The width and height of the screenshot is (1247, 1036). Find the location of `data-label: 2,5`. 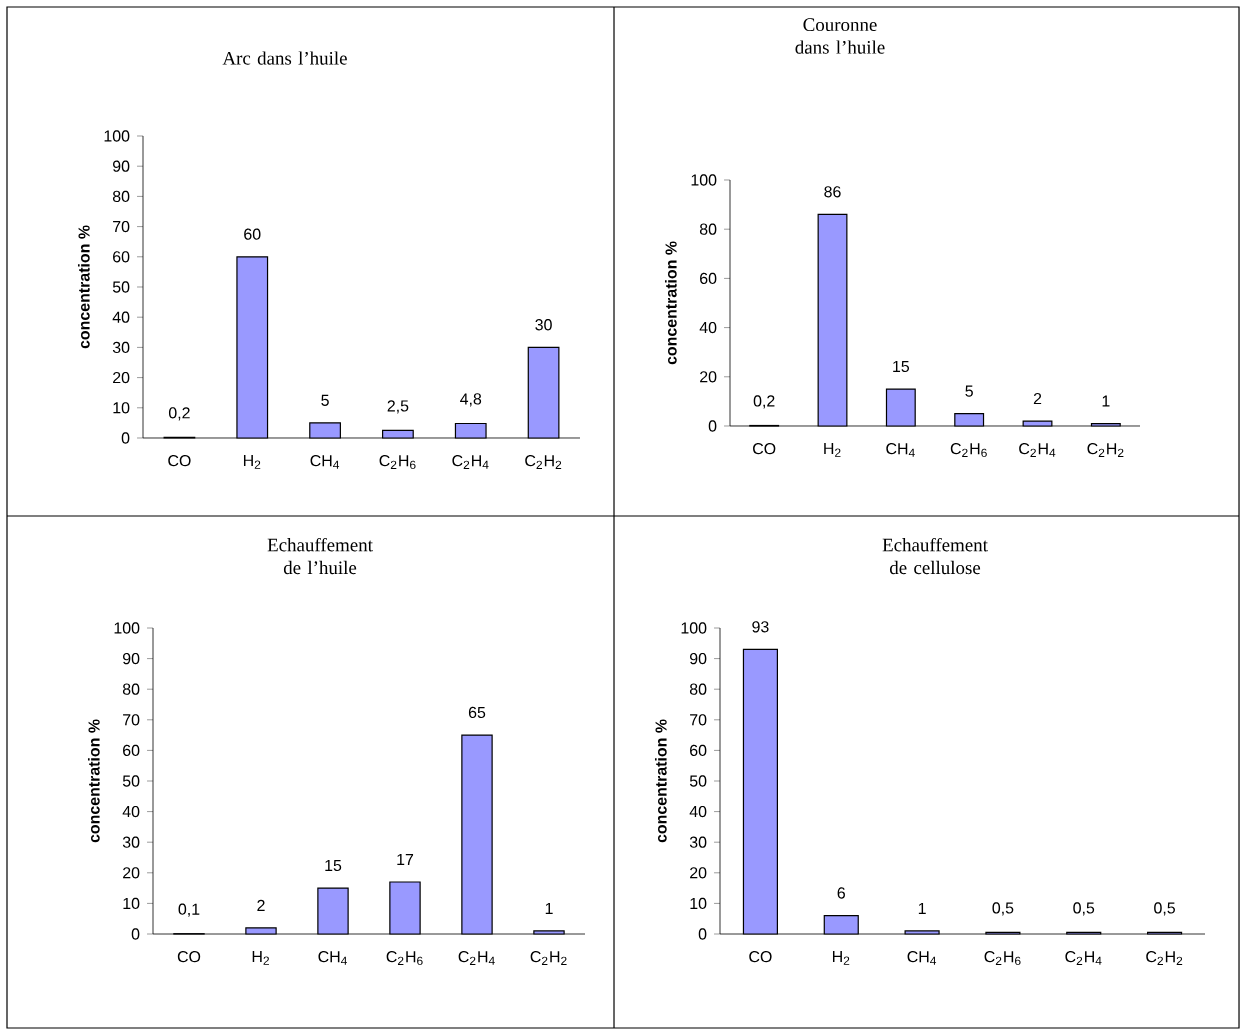

data-label: 2,5 is located at coordinates (398, 407).